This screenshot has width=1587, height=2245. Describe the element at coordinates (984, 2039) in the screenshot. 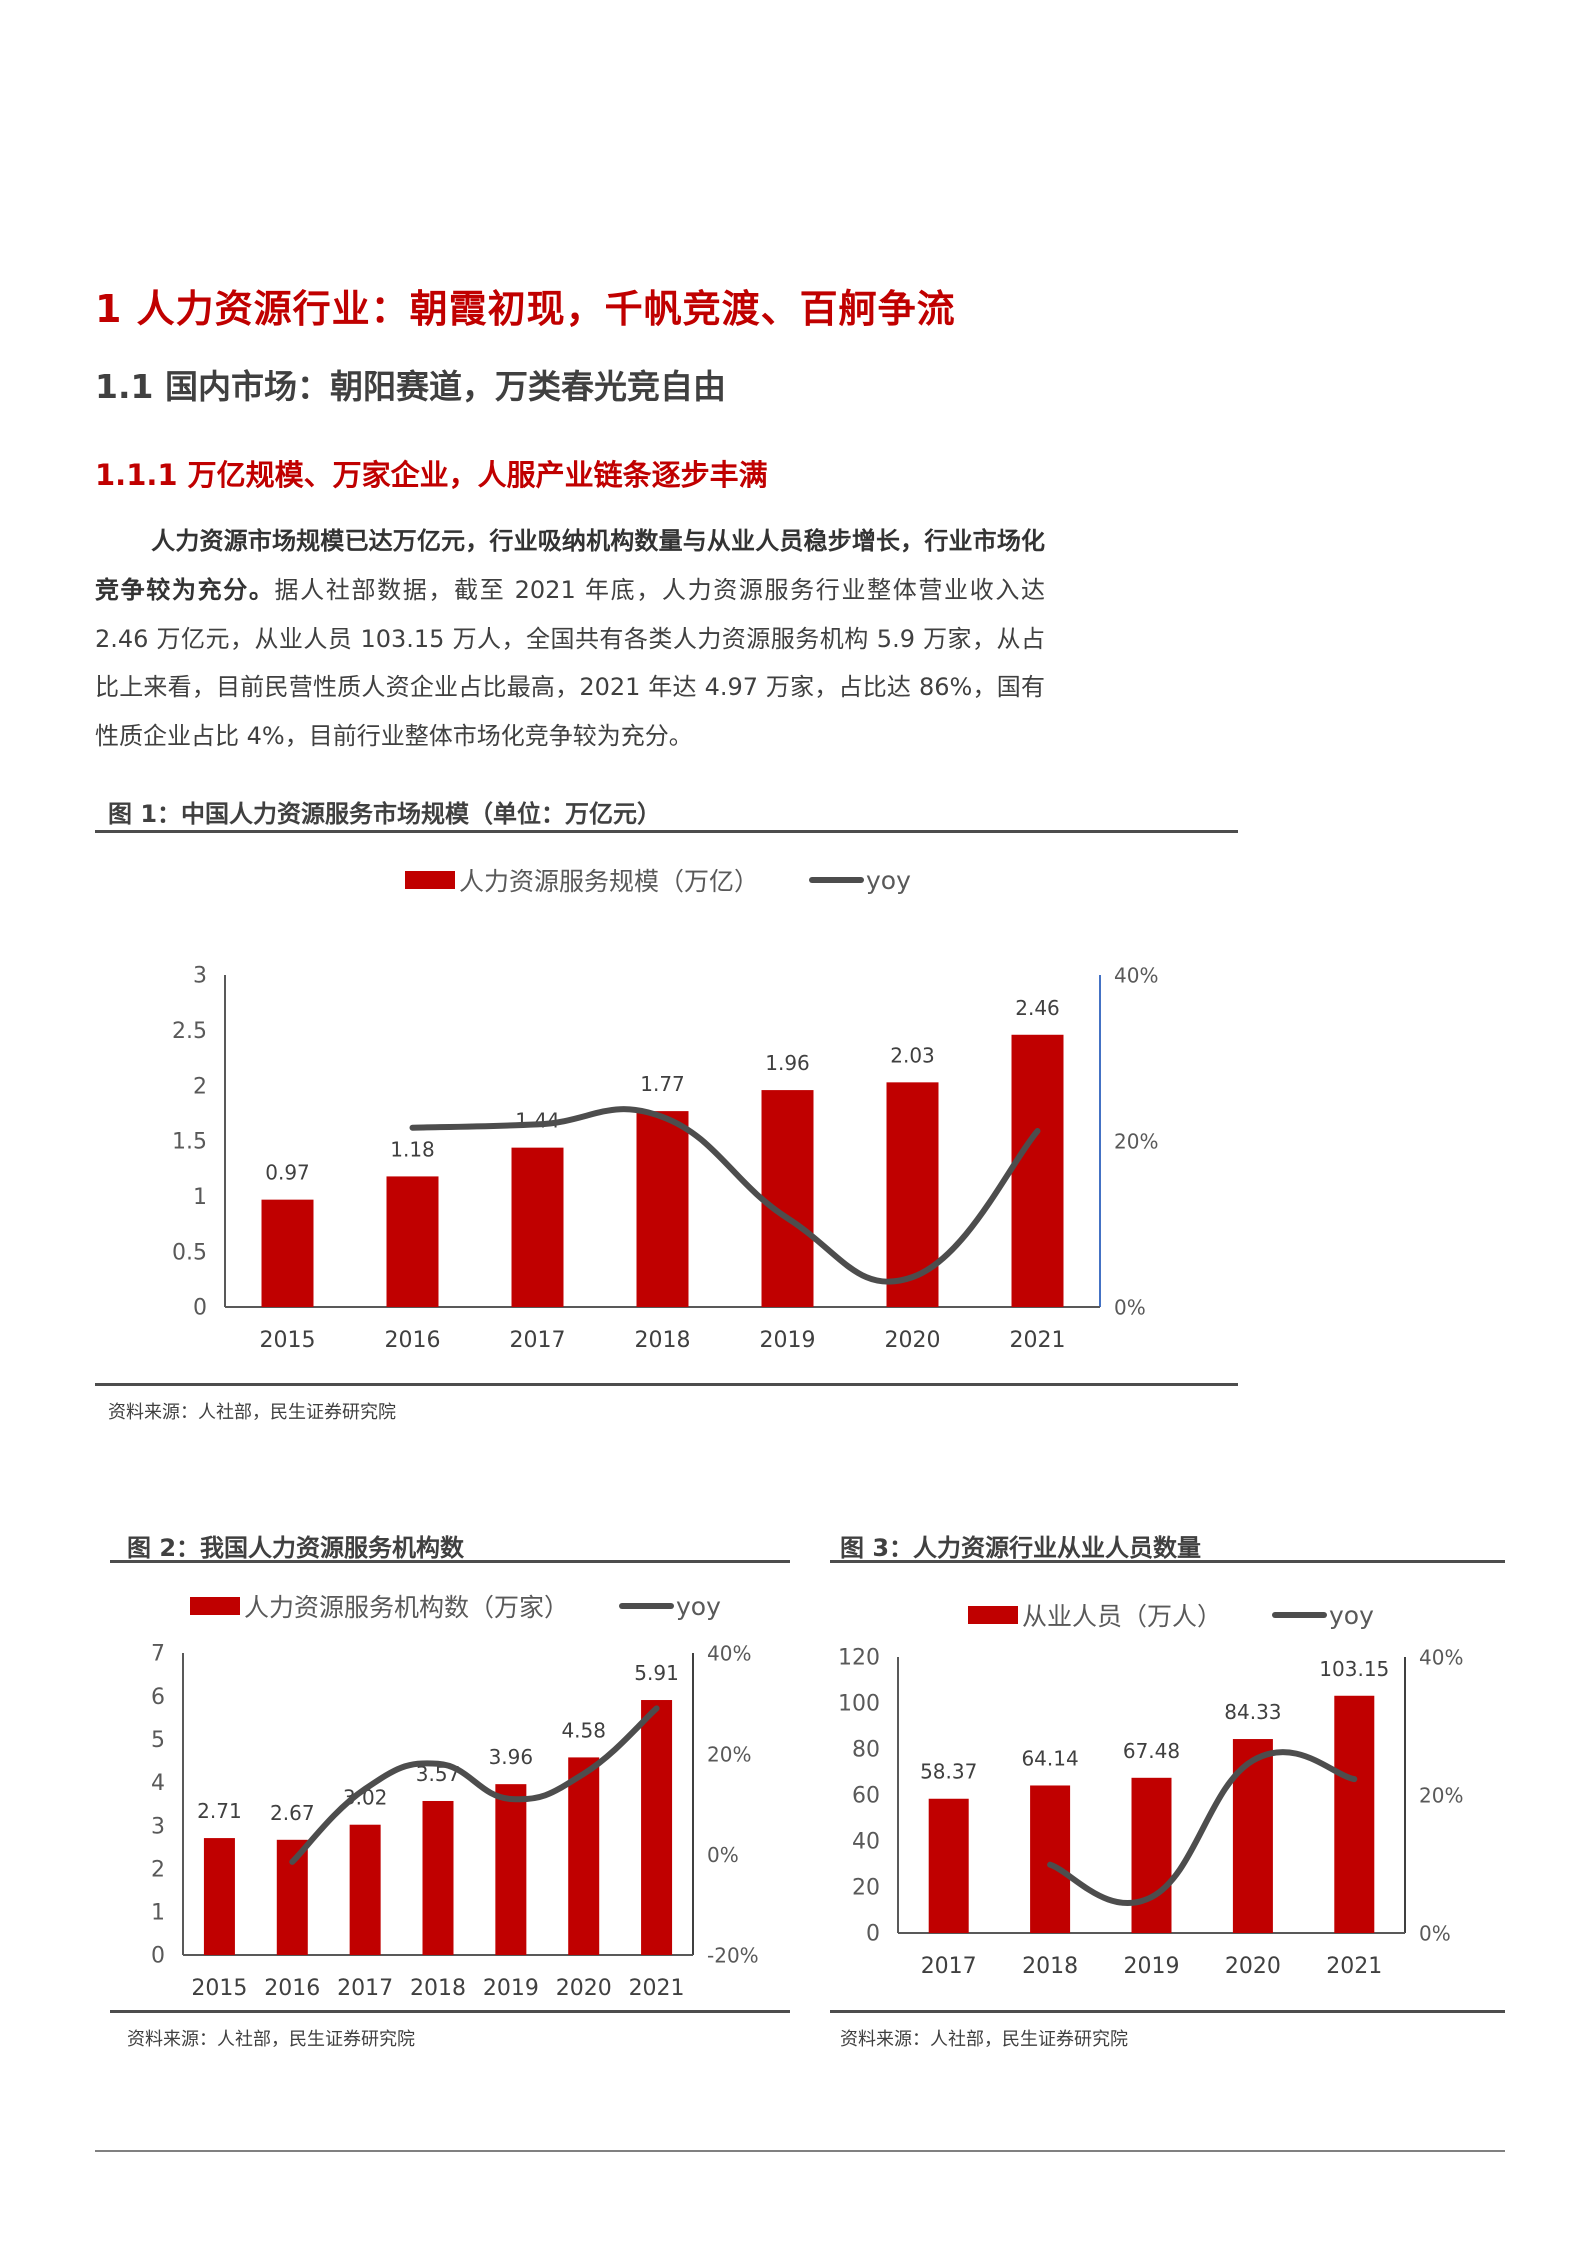

I see `figure-3-source: 资料来源：人社部，民生证券研究院` at that location.